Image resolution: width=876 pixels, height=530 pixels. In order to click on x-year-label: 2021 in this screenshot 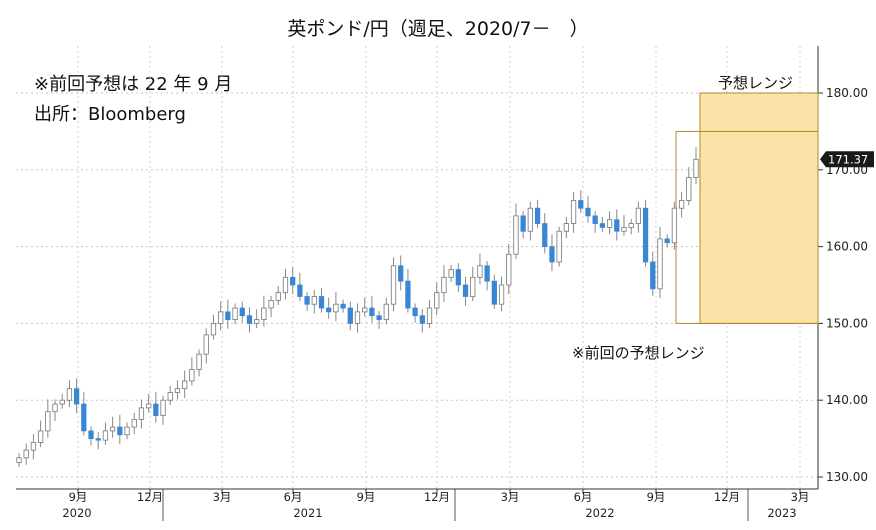, I will do `click(307, 513)`.